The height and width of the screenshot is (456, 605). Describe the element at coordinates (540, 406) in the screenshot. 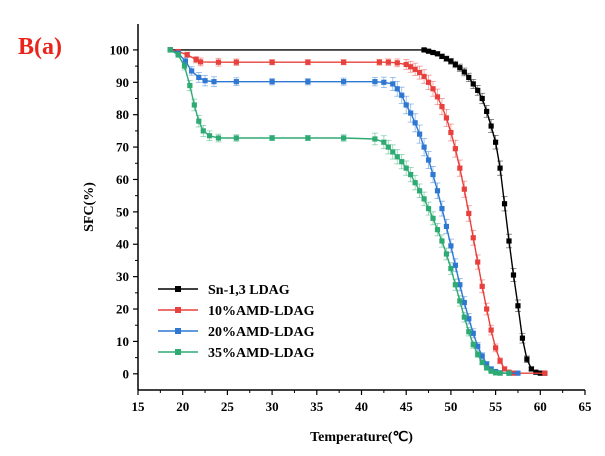

I see `x-tick-label: 60` at that location.